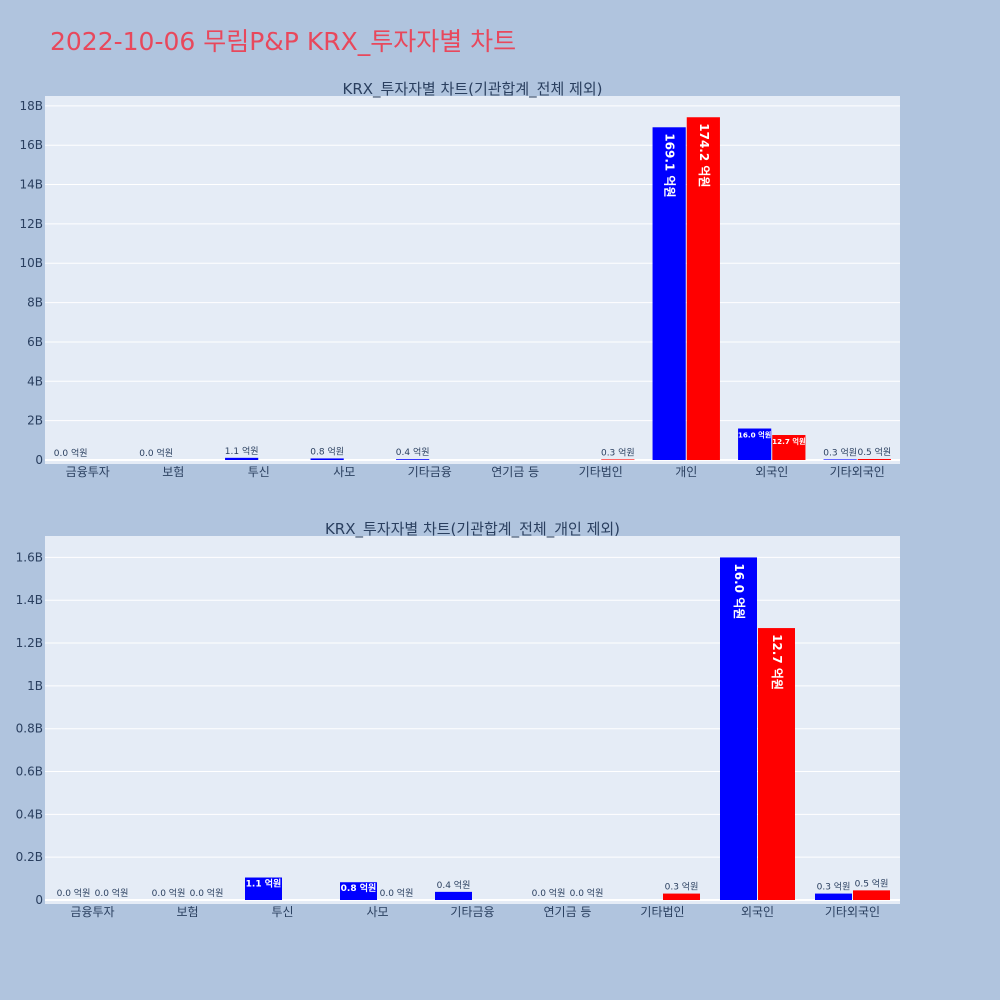  Describe the element at coordinates (35, 421) in the screenshot. I see `y-tick-label: 2B` at that location.